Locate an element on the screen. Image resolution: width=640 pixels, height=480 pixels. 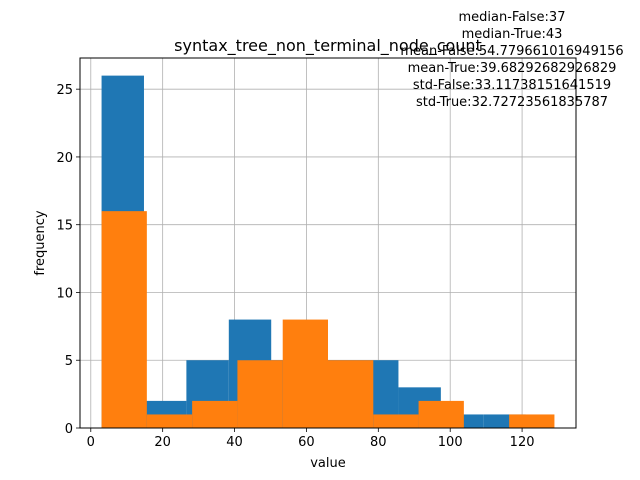
y-ticks: 0 5 10 15 20 25 is located at coordinates (68, 260).